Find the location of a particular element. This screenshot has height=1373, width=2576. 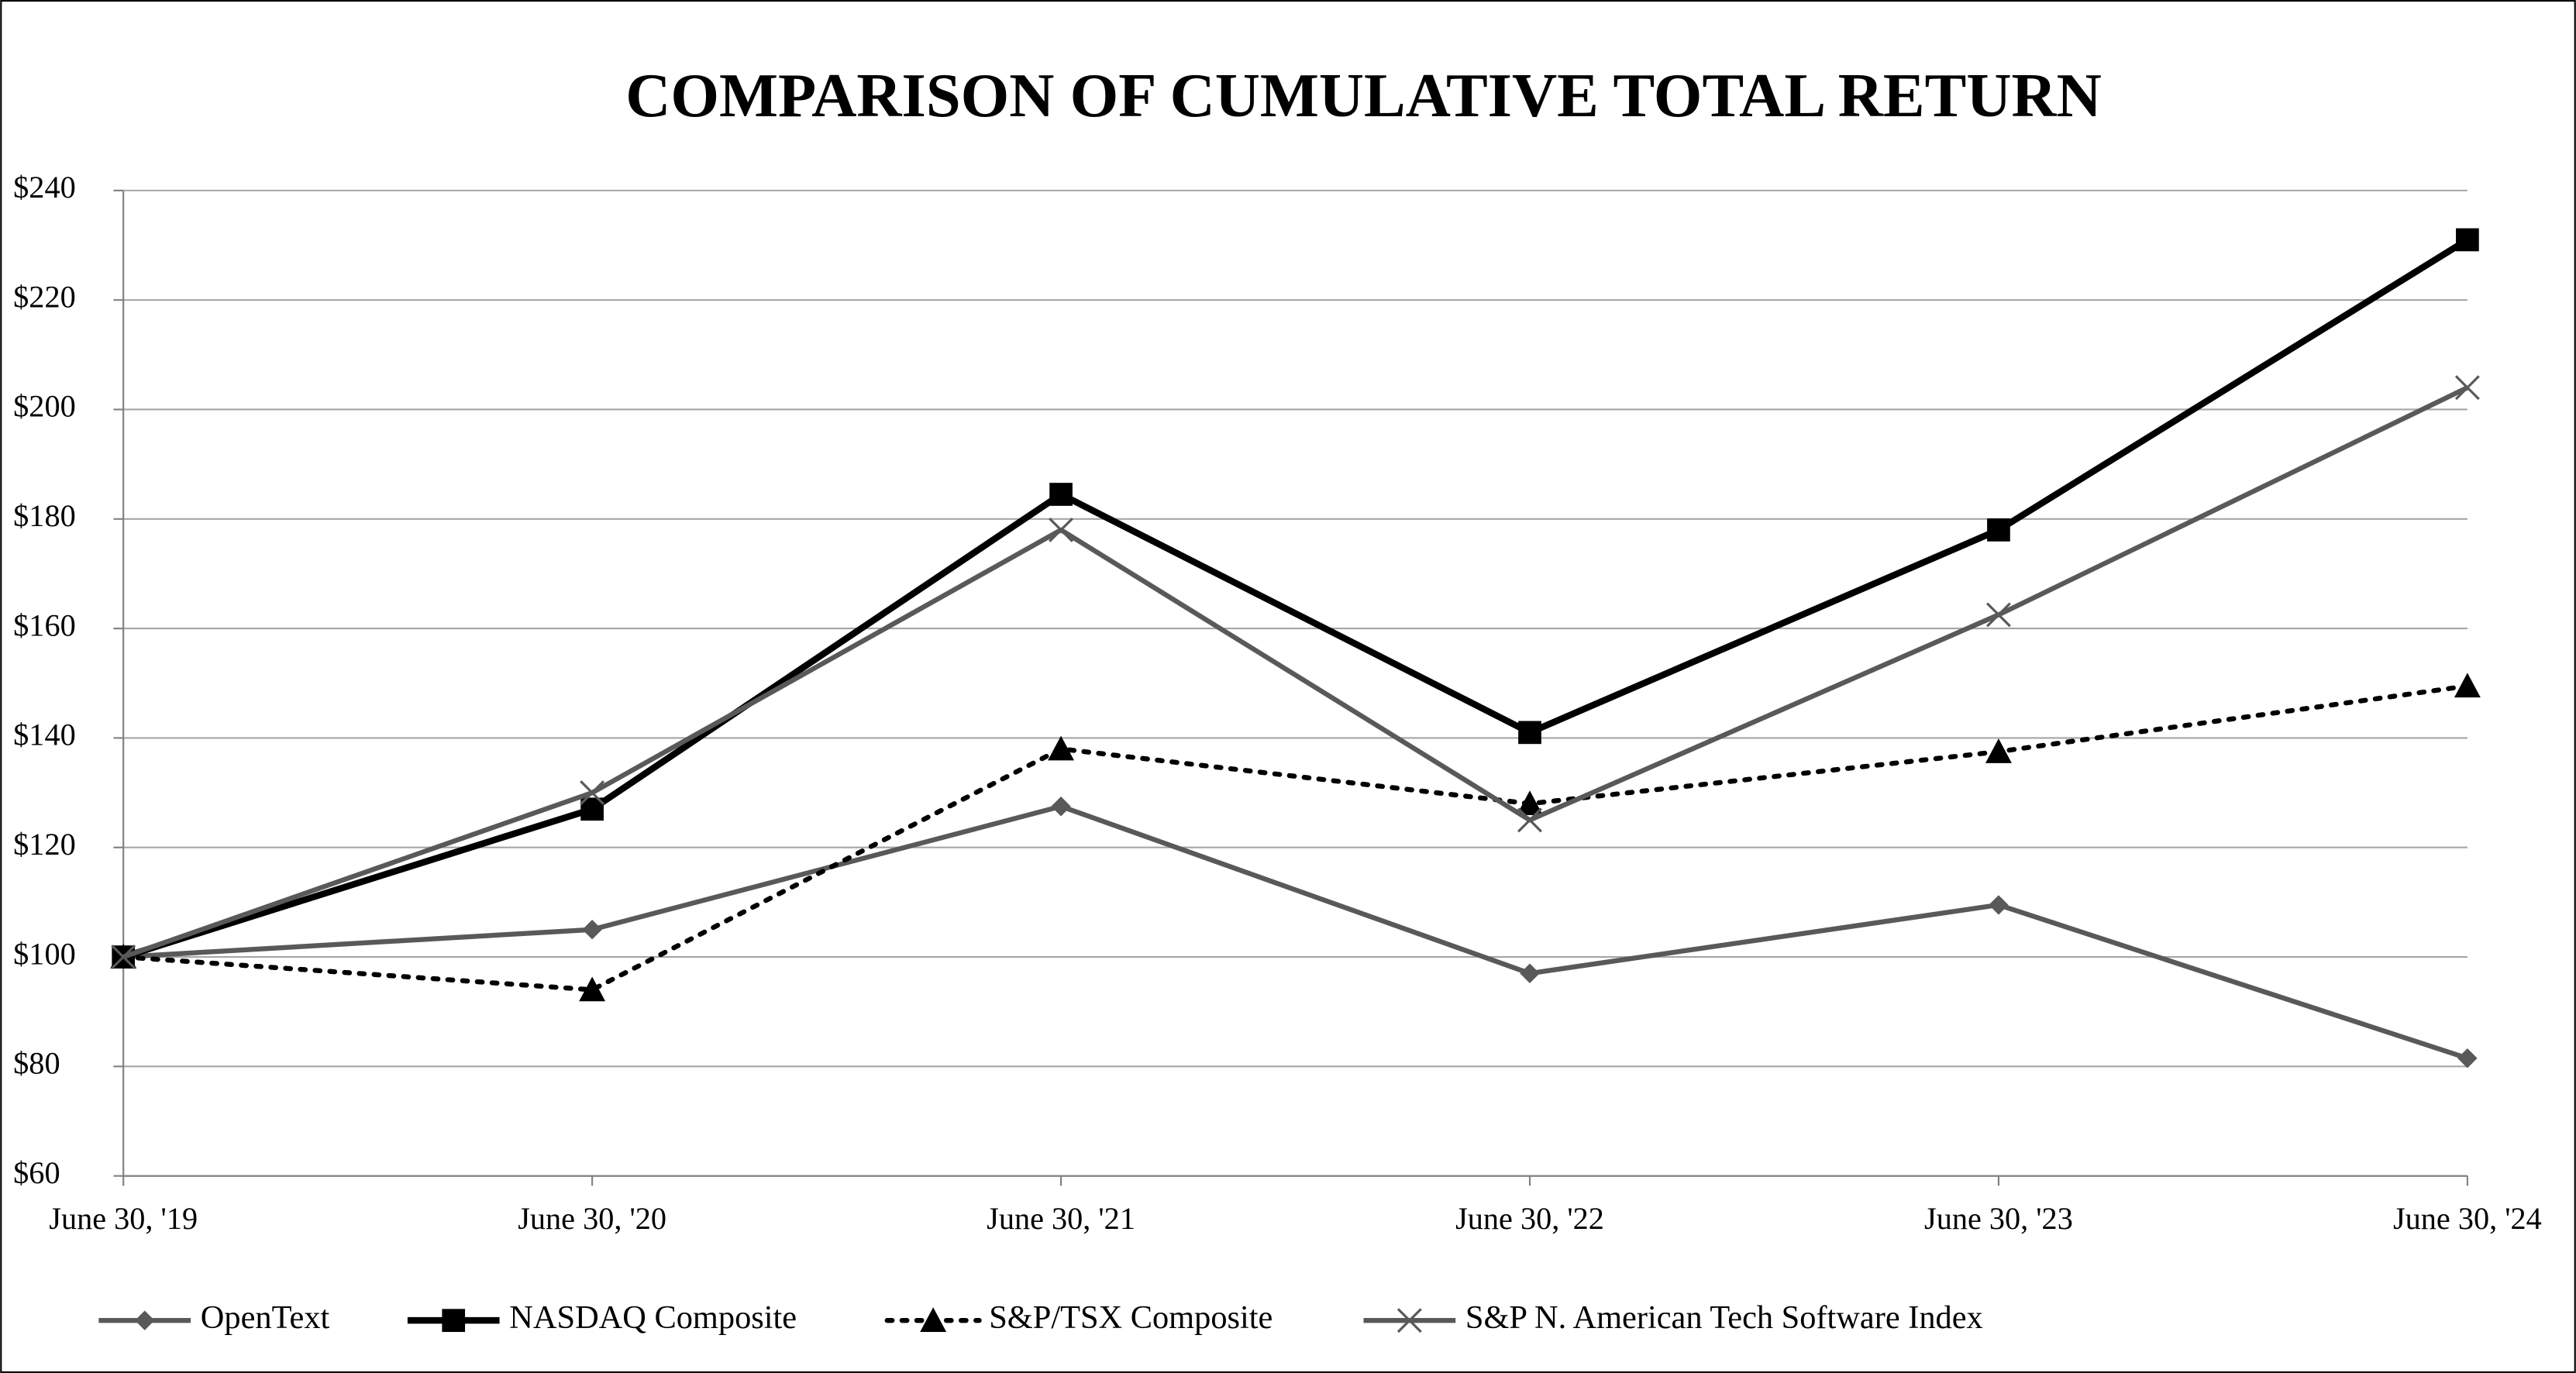

y-tick-label: $220 is located at coordinates (44, 296).